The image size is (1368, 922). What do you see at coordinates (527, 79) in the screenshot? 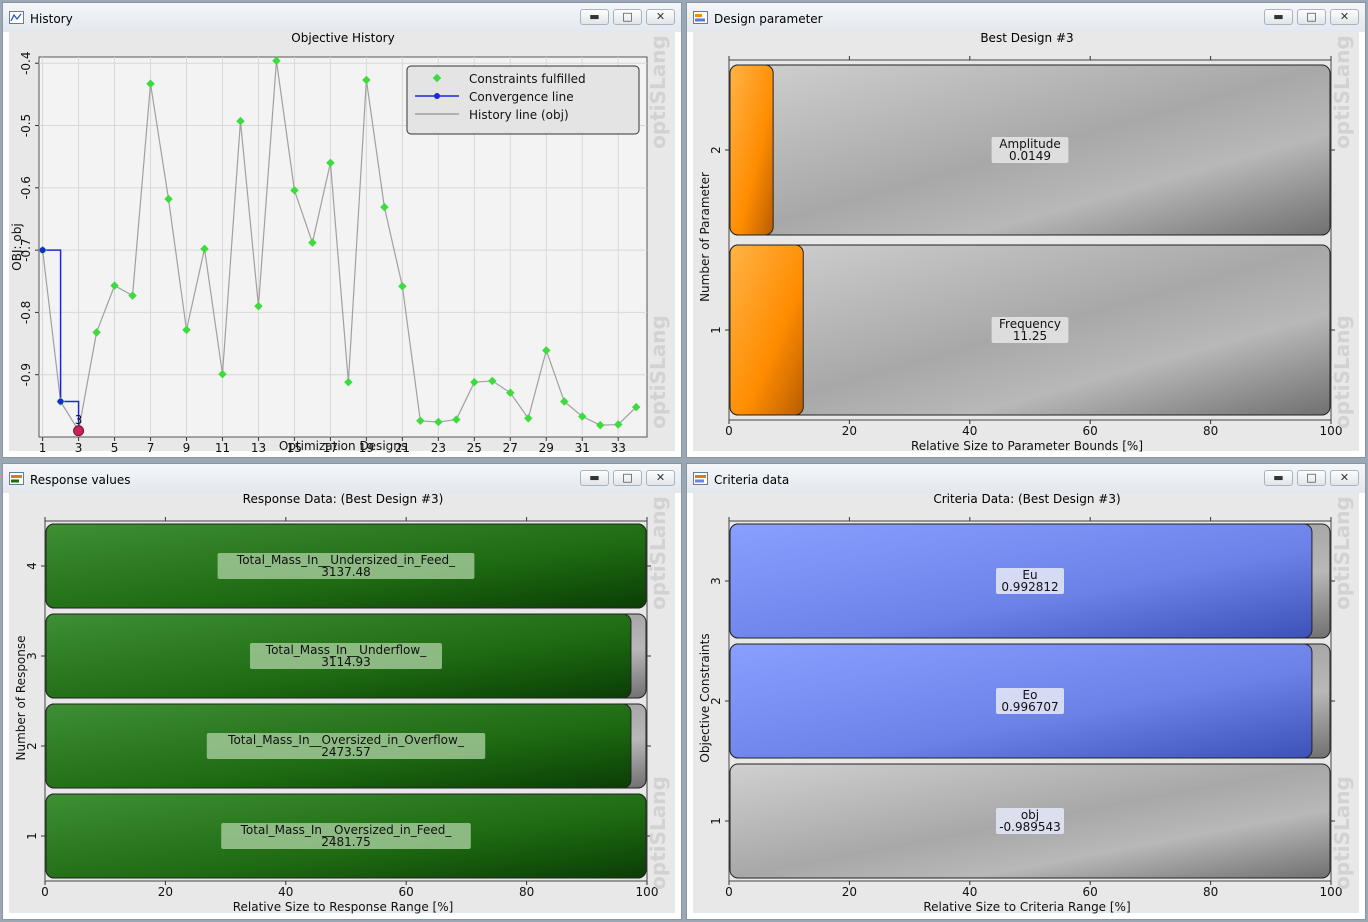
I see `legend-item: Constraints fulfilled` at bounding box center [527, 79].